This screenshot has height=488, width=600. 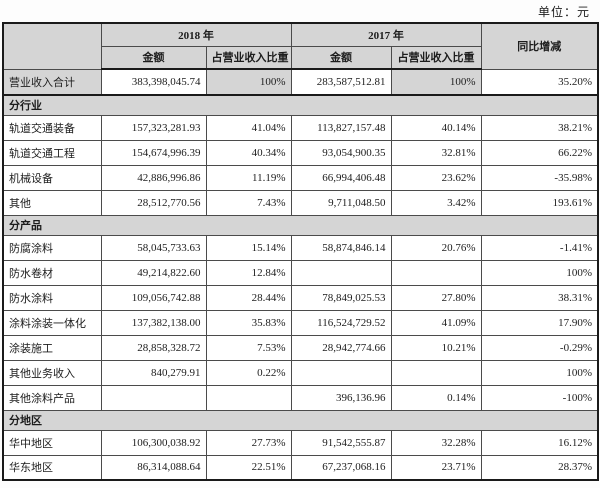 I want to click on cell-pct-2017, so click(x=436, y=372).